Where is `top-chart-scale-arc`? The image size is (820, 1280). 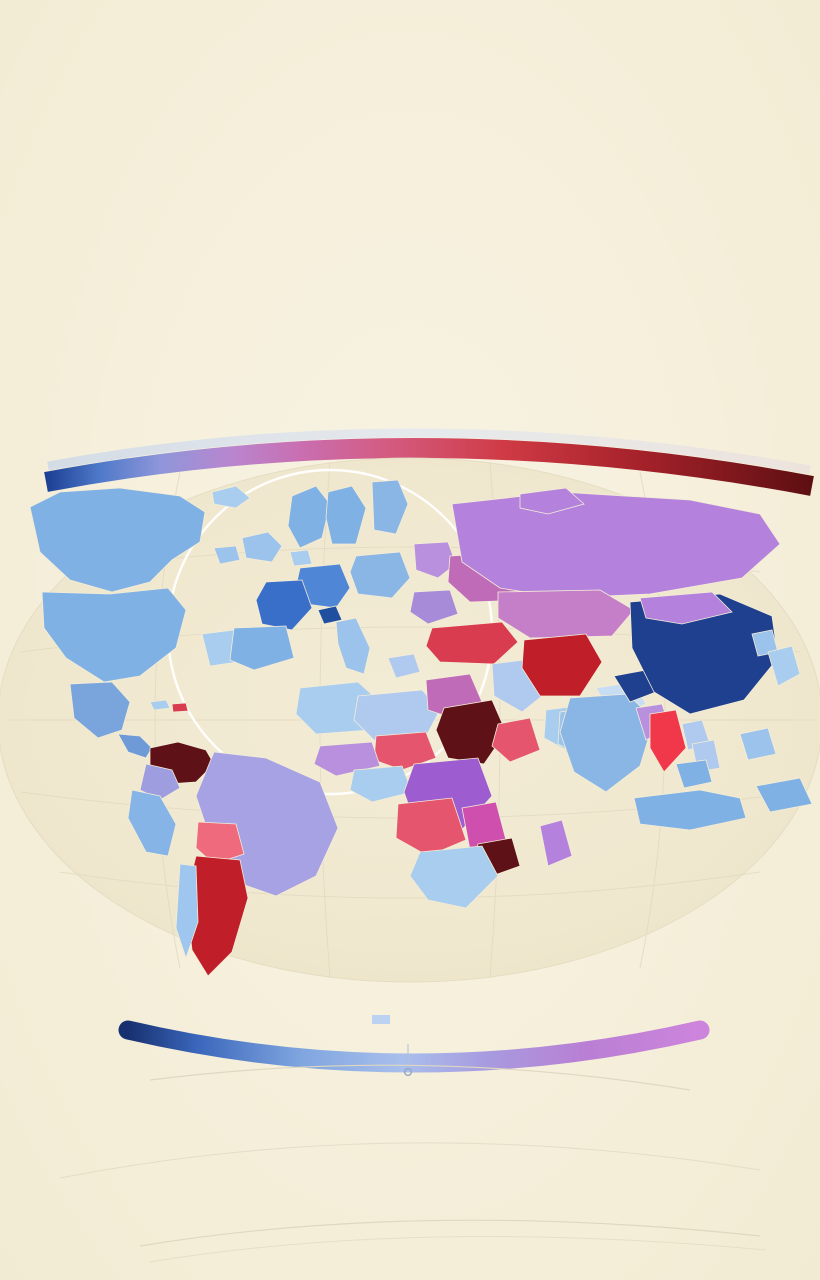
top-chart-scale-arc is located at coordinates (429, 462).